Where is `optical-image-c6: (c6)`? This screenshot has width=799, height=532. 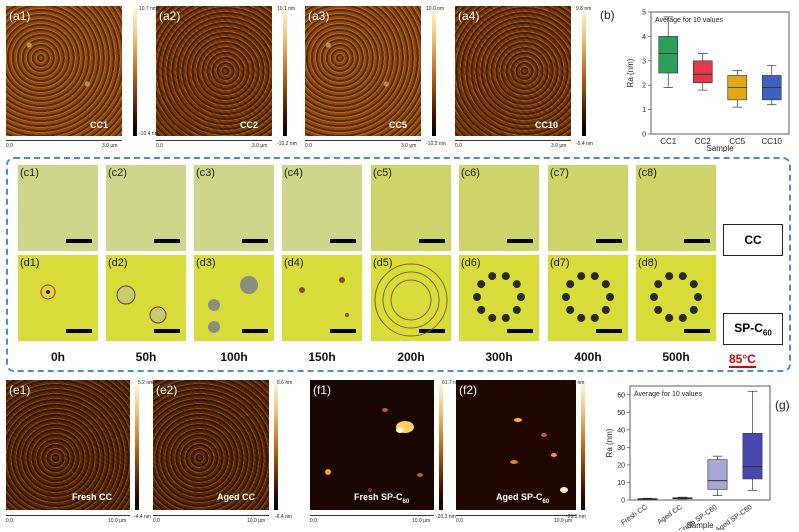 optical-image-c6: (c6) is located at coordinates (499, 208).